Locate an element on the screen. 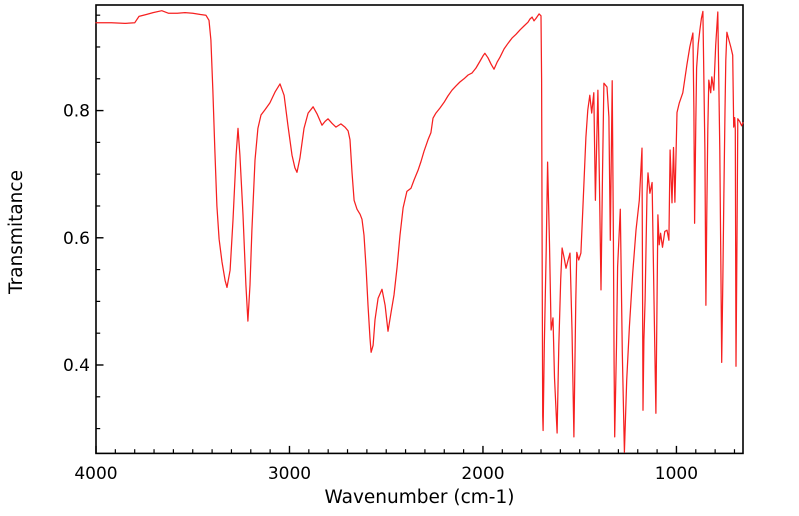  x-tick-label: 4000 is located at coordinates (95, 474).